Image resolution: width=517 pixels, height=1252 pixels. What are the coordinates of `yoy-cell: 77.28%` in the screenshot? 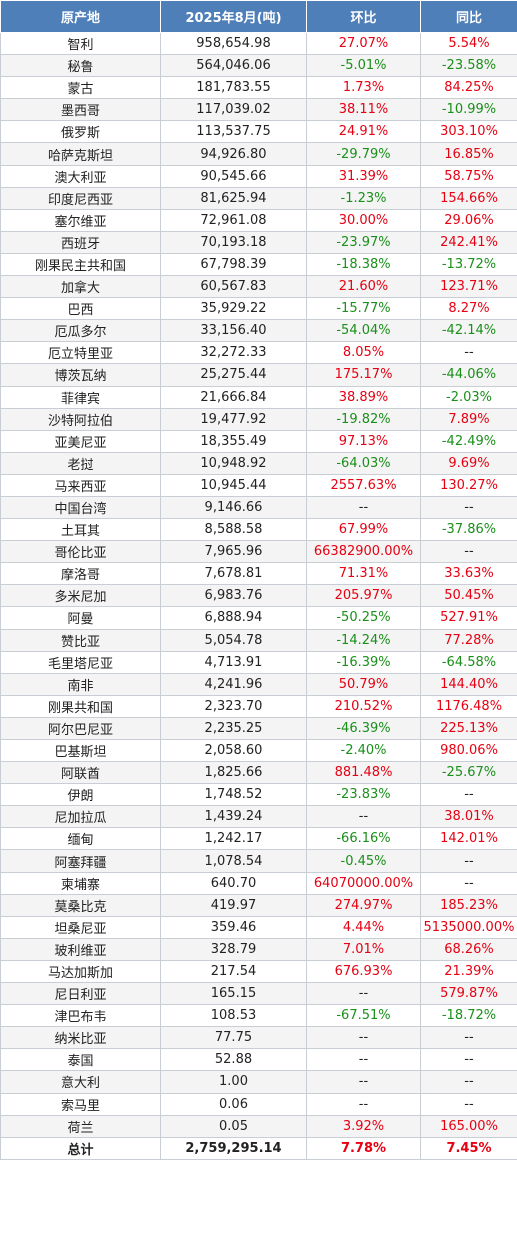 It's located at (468, 640).